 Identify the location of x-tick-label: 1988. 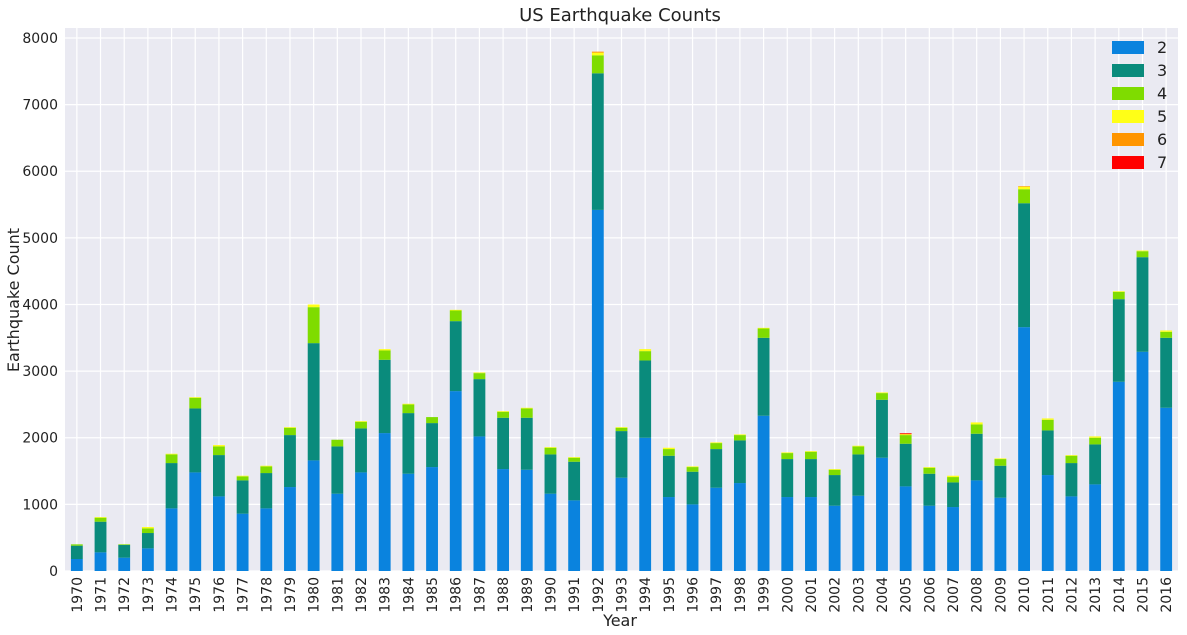
(504, 595).